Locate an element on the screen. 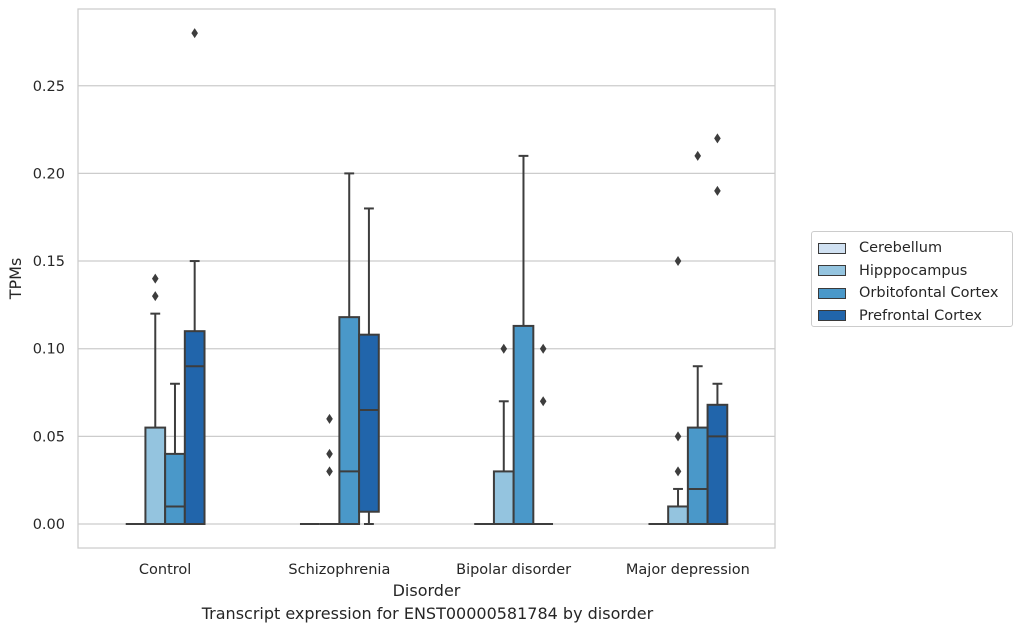  y-tick-label: 0.00 is located at coordinates (49, 525).